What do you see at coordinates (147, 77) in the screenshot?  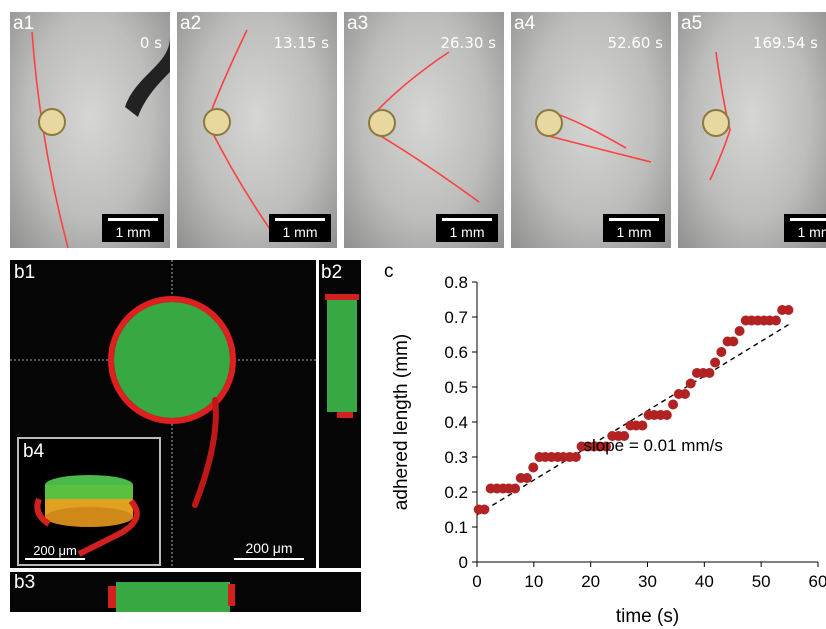 I see `pipette-shadow` at bounding box center [147, 77].